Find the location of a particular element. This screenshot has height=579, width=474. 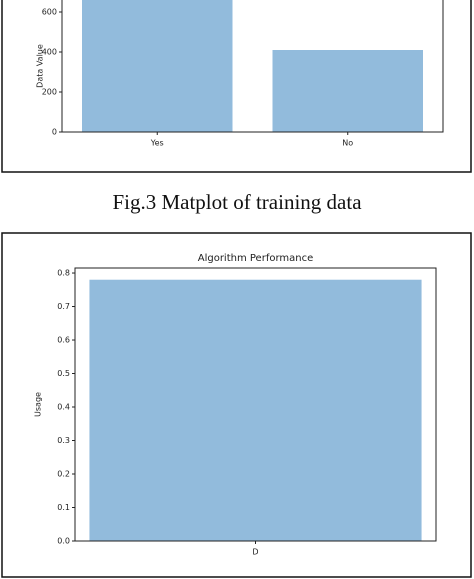

y-tick-label: 0.5 is located at coordinates (63, 373).